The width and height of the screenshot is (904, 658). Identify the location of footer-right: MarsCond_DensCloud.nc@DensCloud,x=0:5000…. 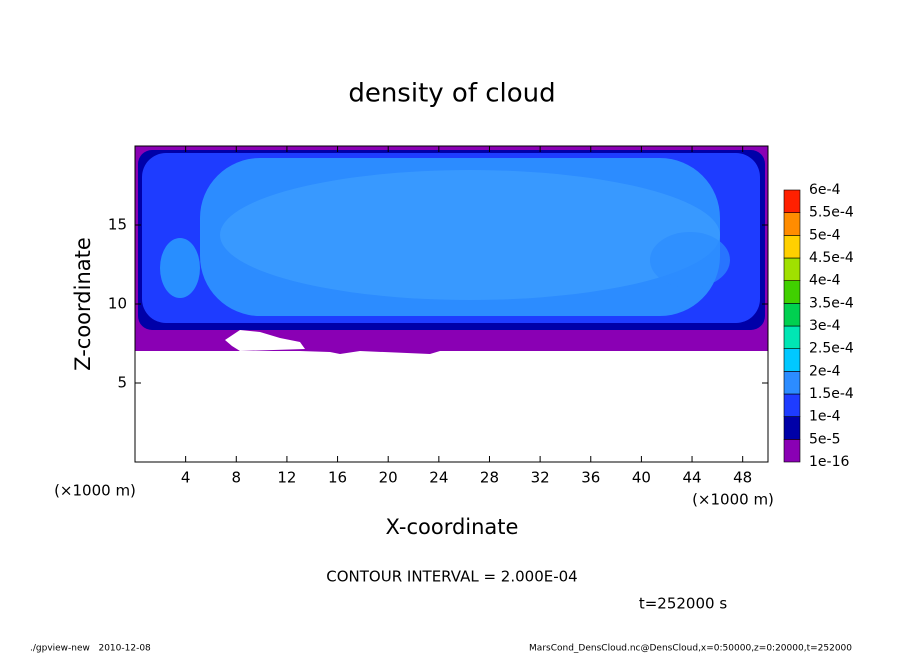
(690, 649).